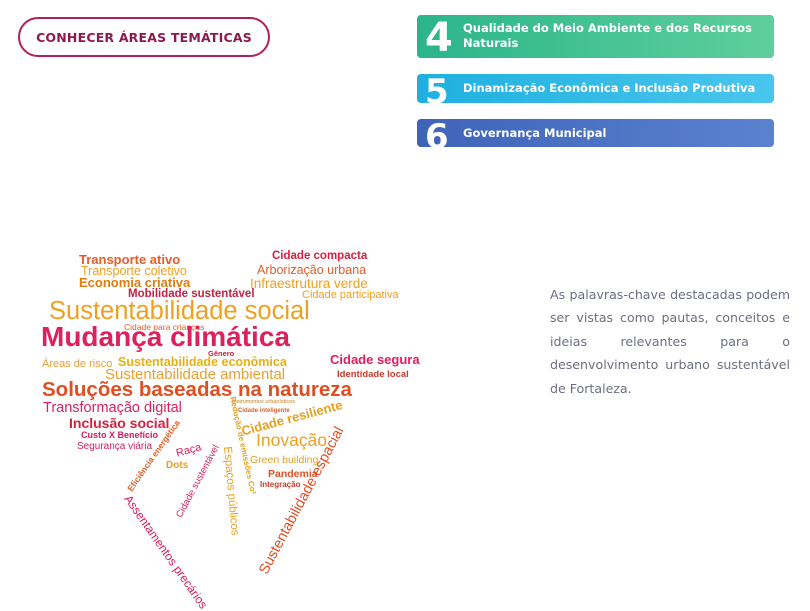 The image size is (810, 611). I want to click on theme-number: 4, so click(439, 38).